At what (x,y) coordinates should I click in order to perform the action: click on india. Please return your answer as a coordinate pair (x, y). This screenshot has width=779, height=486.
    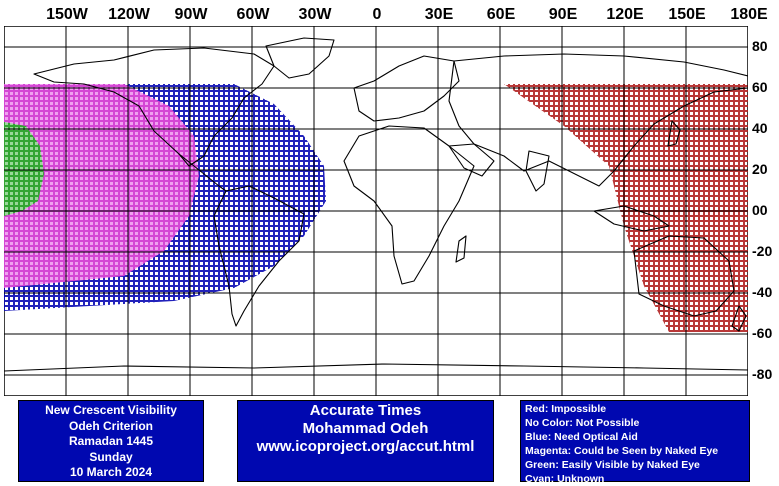
    Looking at the image, I should click on (537, 171).